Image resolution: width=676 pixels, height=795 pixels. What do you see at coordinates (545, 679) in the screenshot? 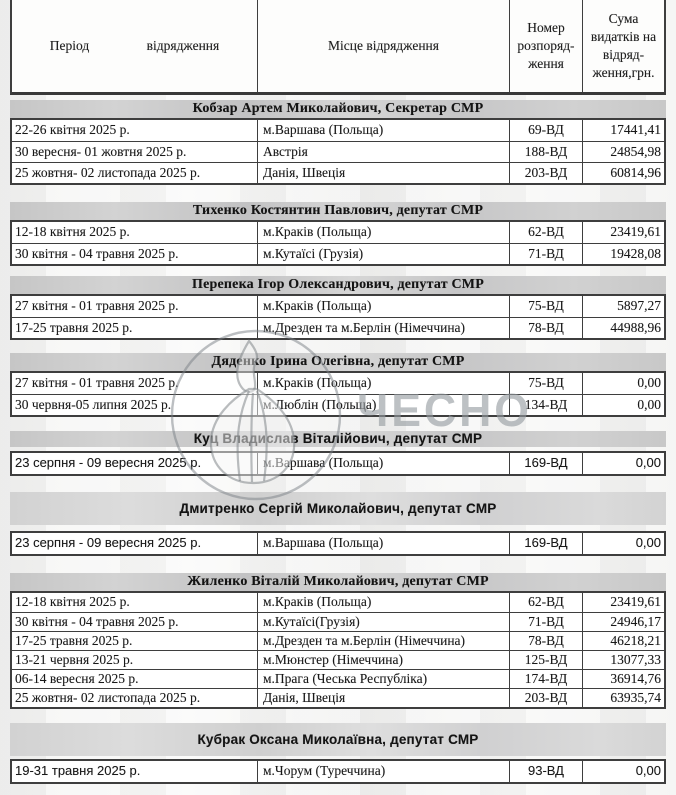
I see `order-number-cell: 174-ВД` at bounding box center [545, 679].